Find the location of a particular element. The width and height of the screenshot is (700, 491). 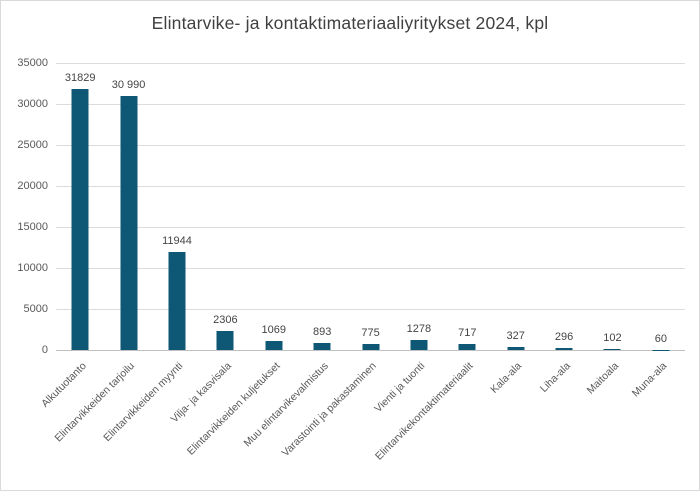

x-axis-label: Maitoala is located at coordinates (602, 378).